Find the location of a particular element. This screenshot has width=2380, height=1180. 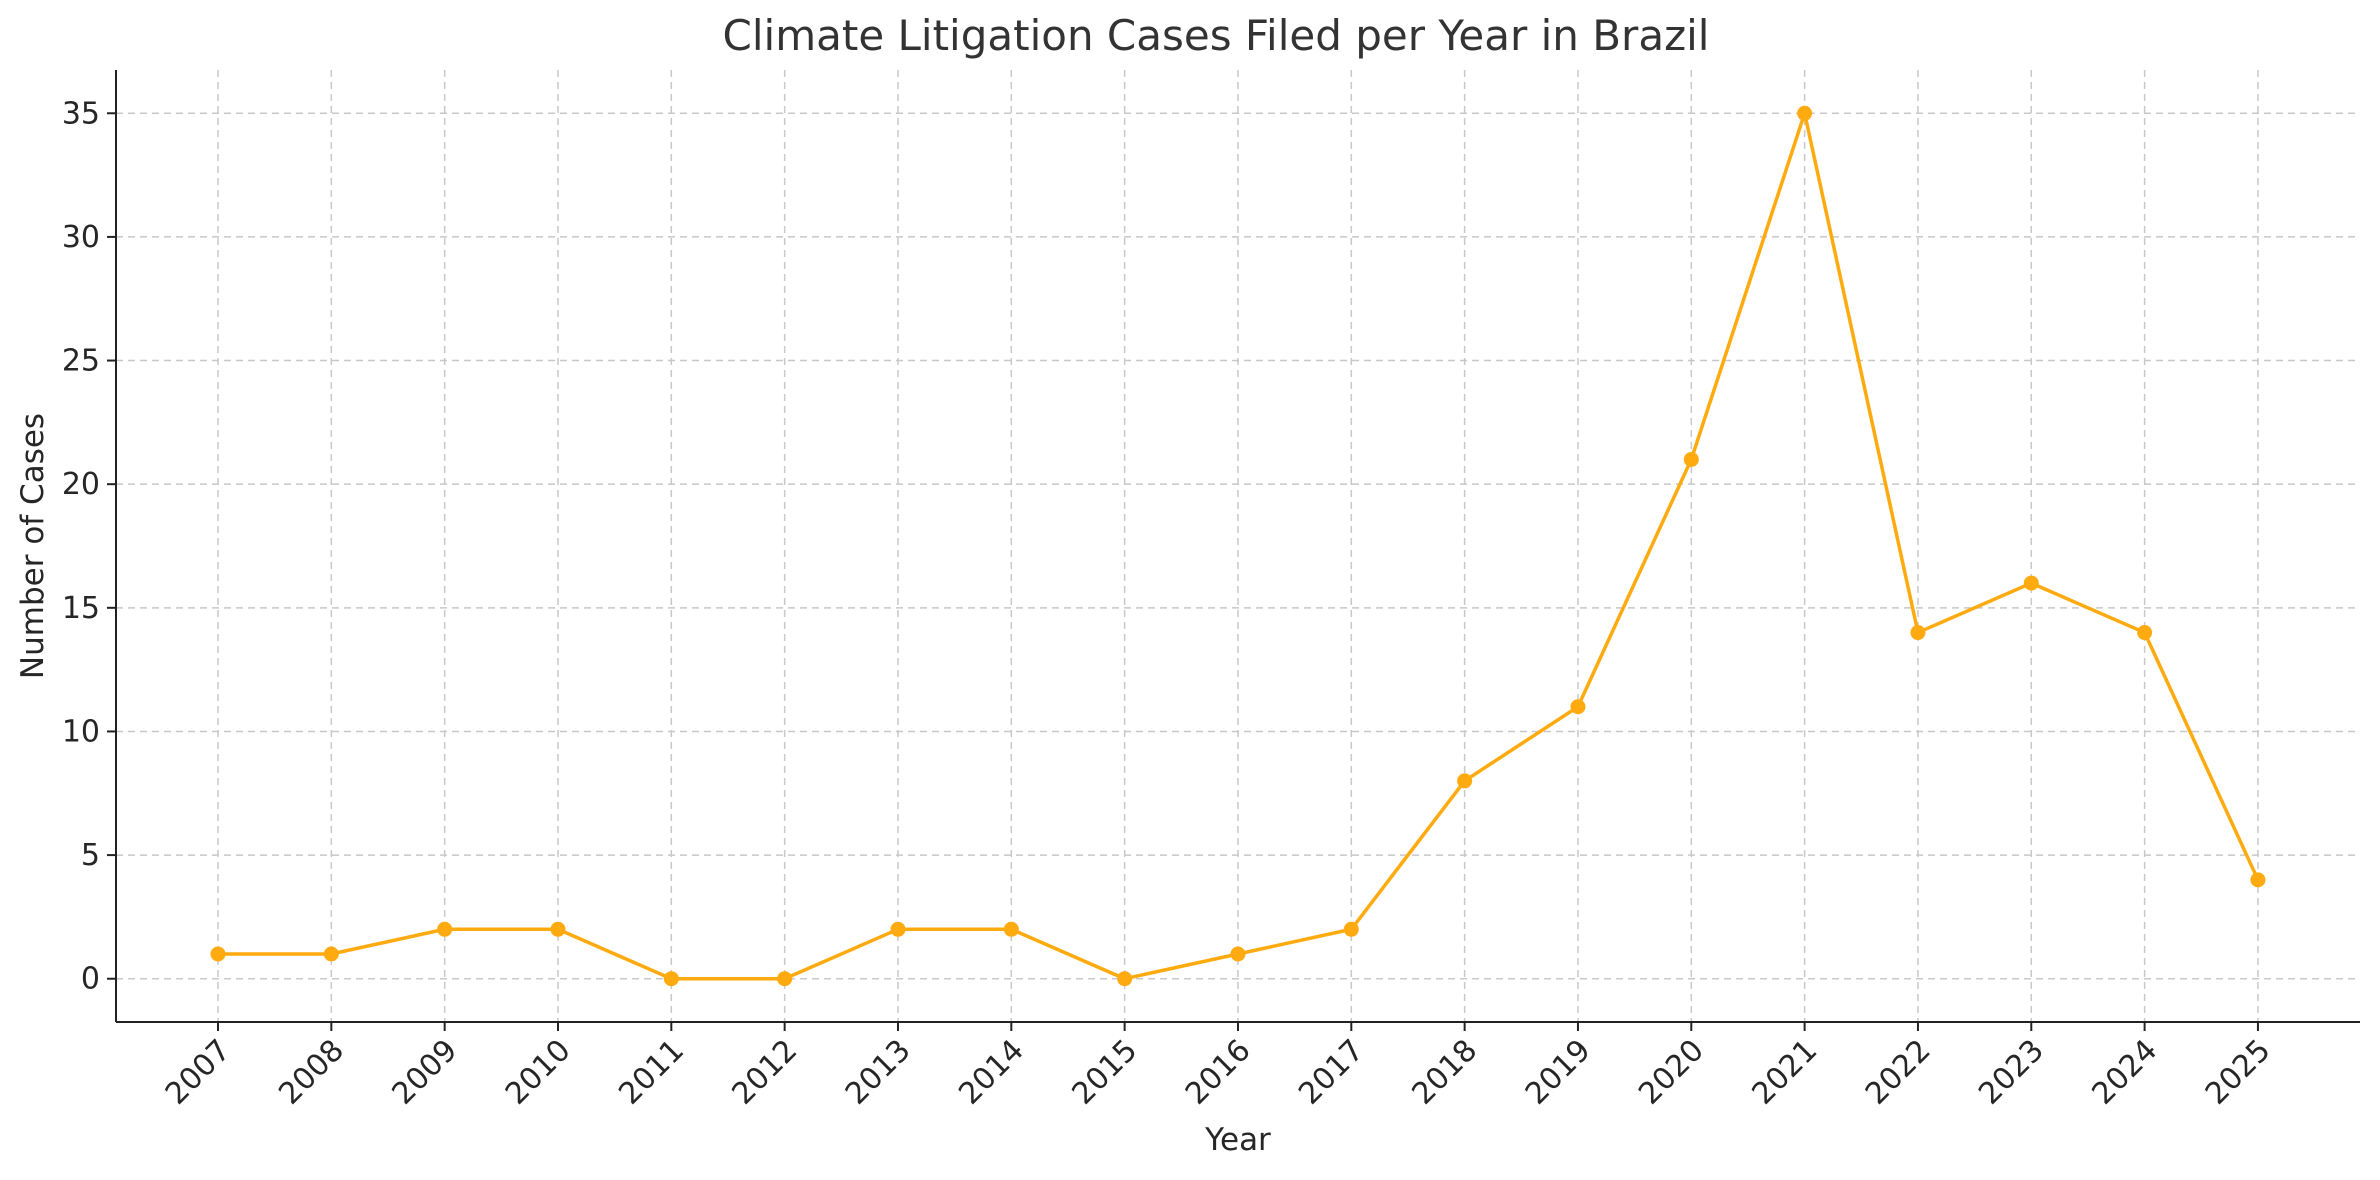

x-tick-label: 2010 is located at coordinates (538, 1072).